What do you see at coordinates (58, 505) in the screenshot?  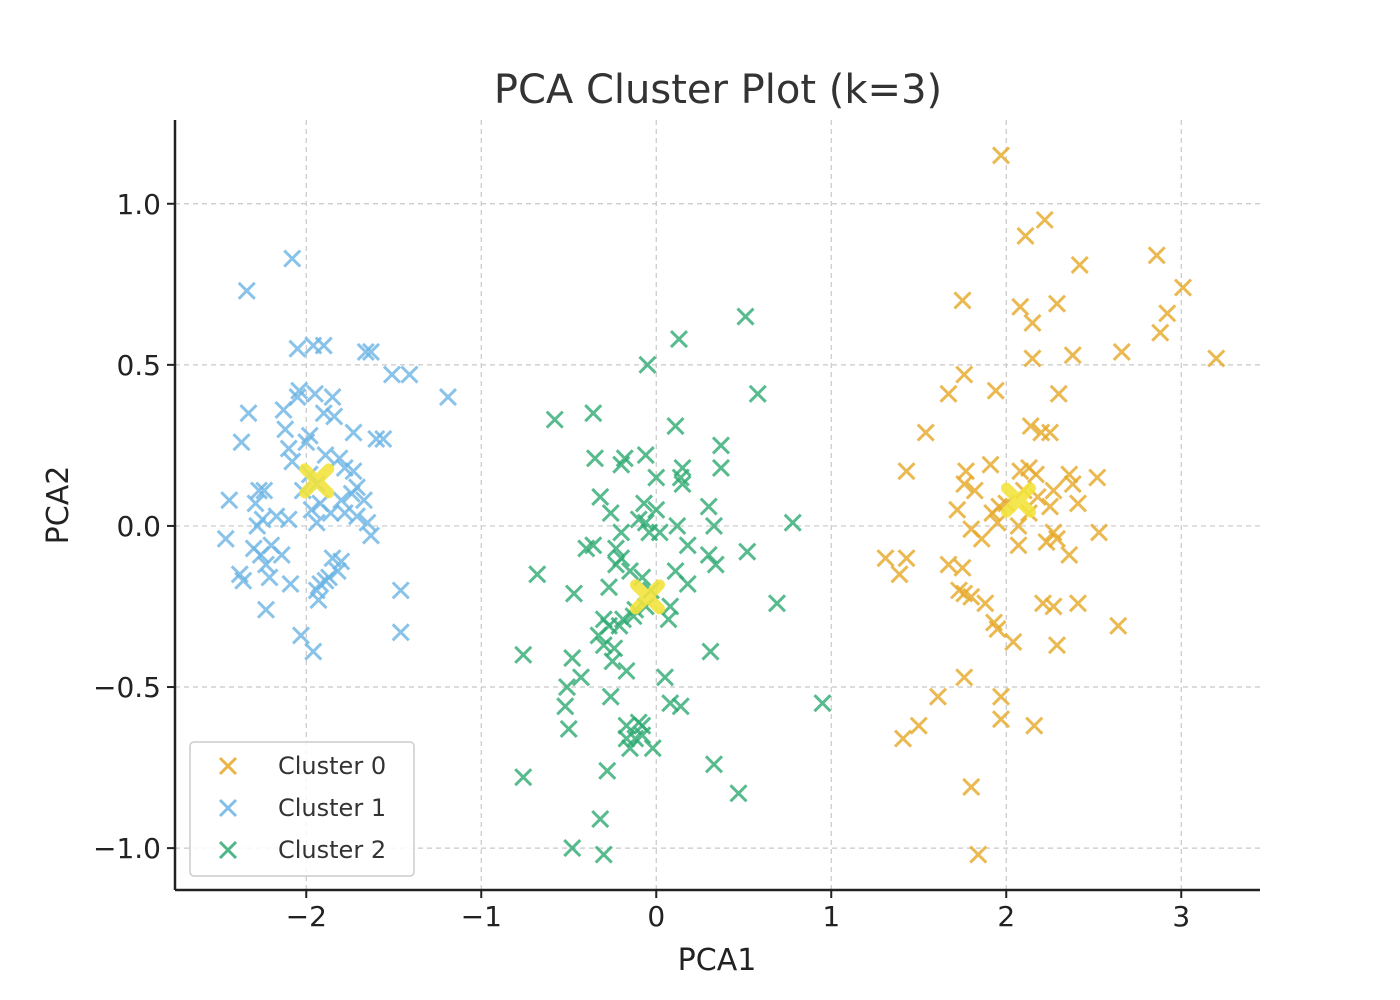 I see `y-axis-label: PCA2` at bounding box center [58, 505].